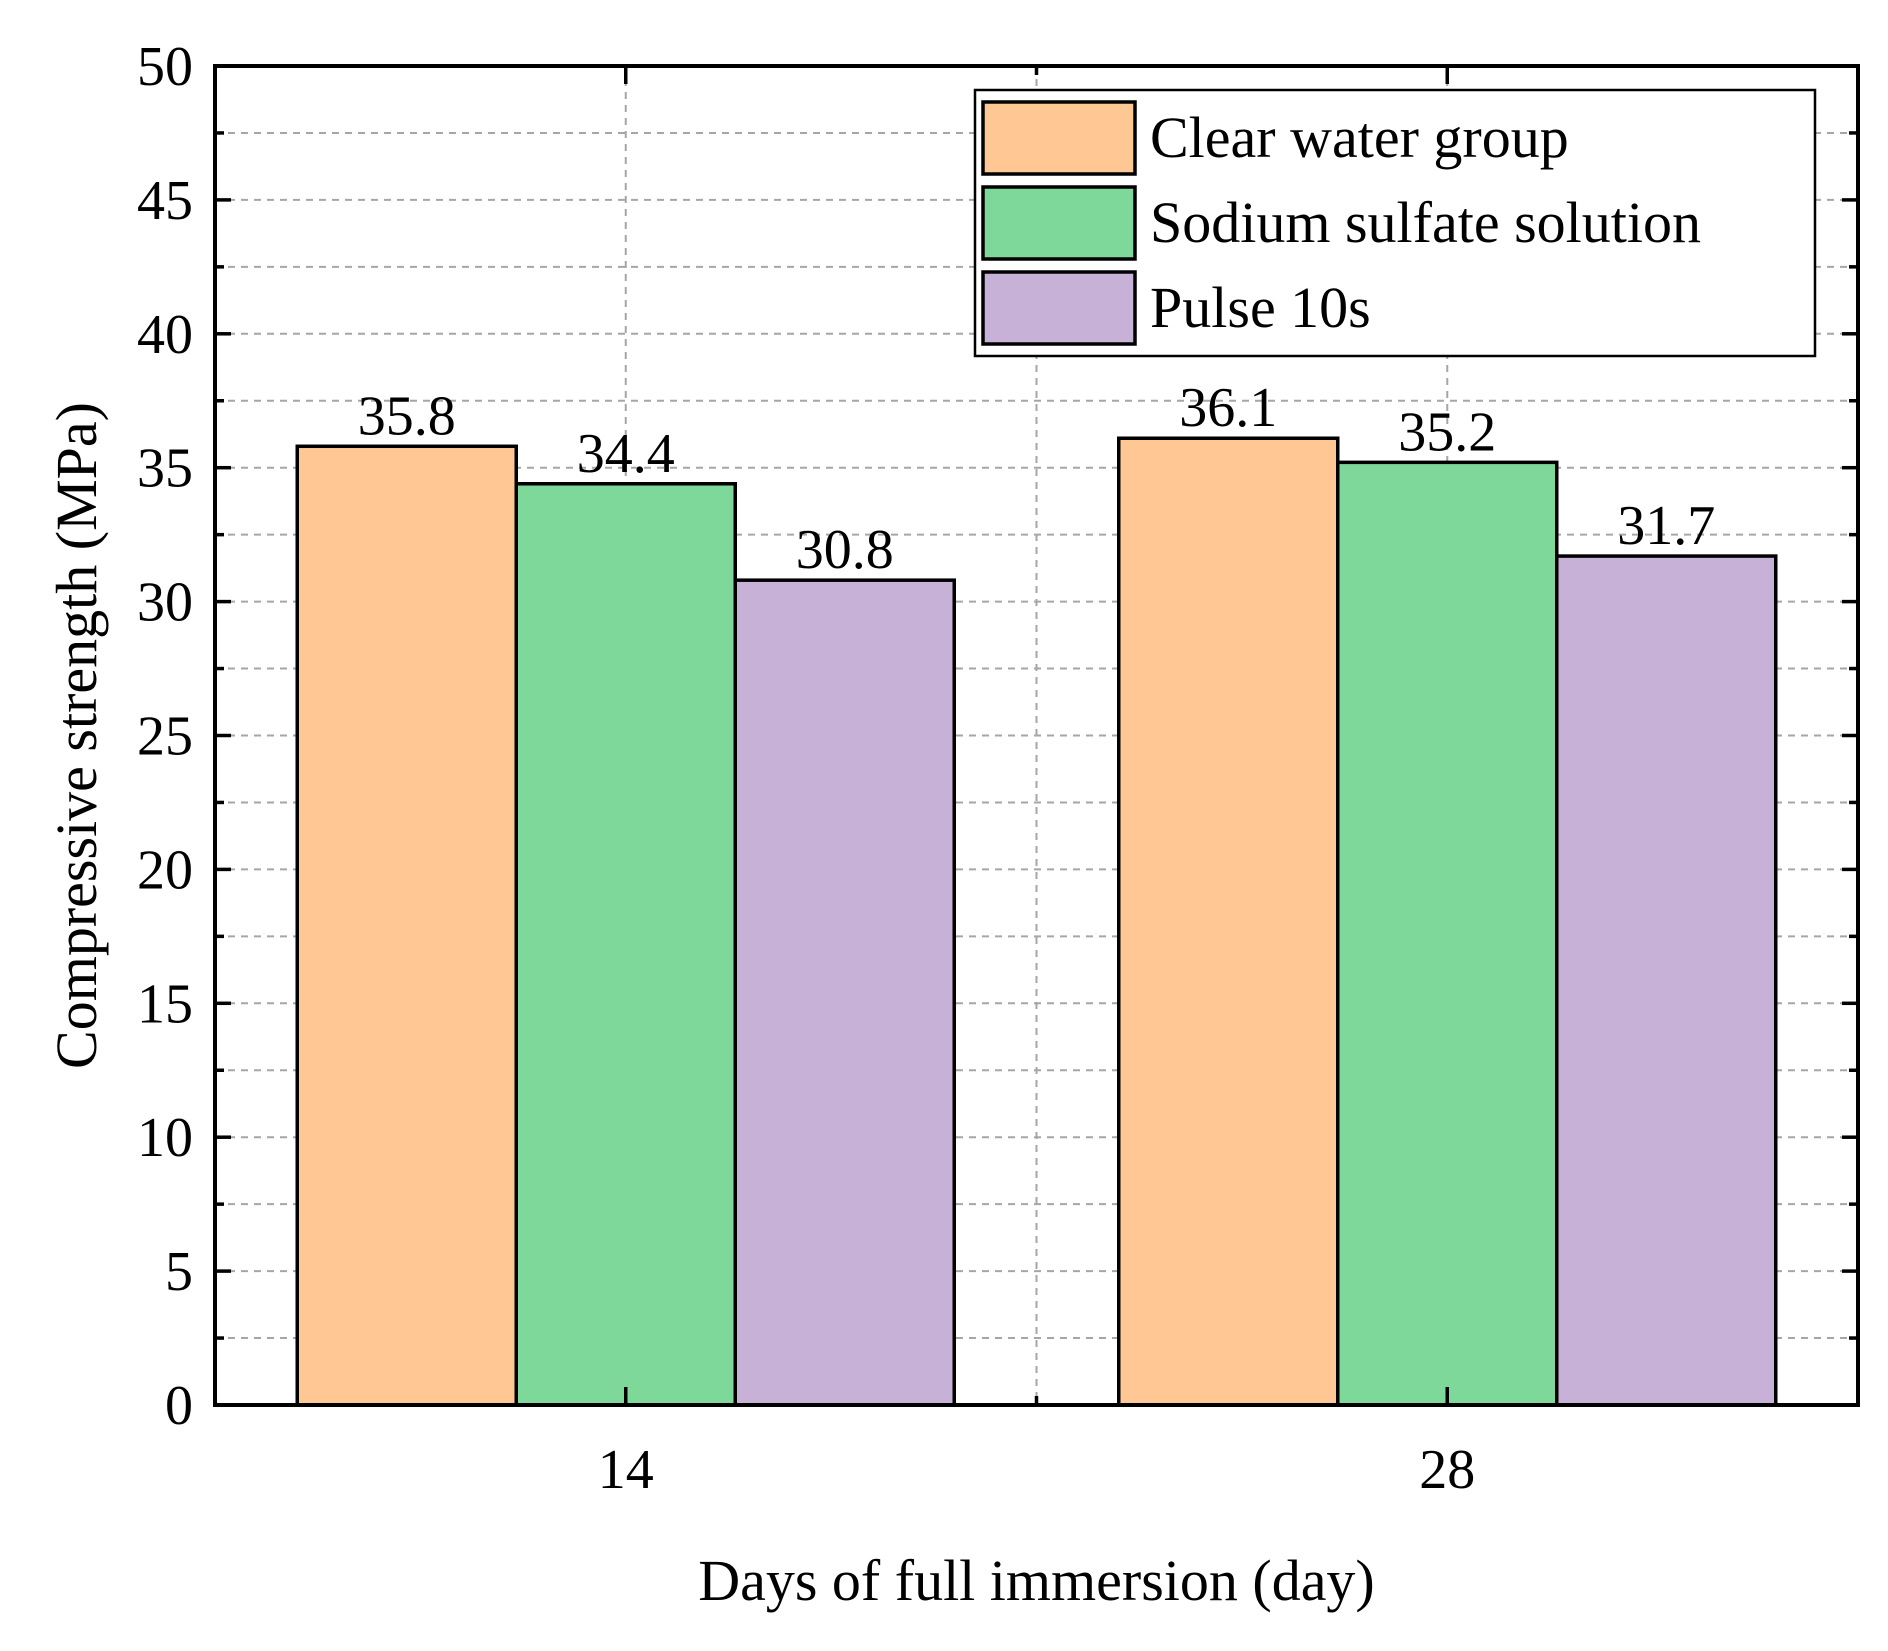 The width and height of the screenshot is (1888, 1651). I want to click on y-tick-label: 25, so click(165, 737).